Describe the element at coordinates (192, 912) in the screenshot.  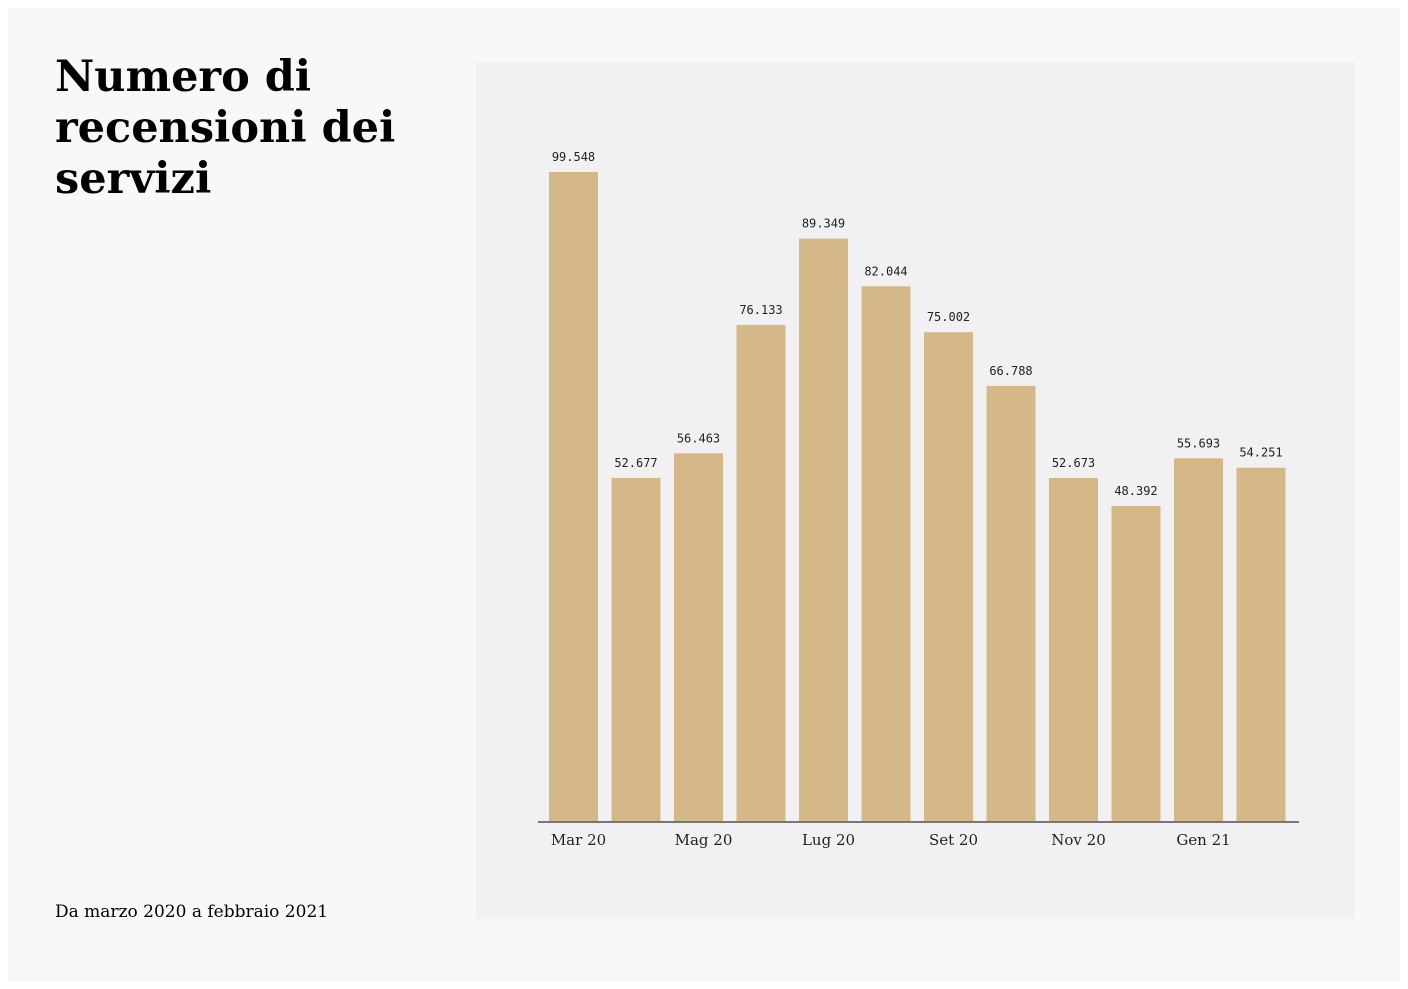
I see `chart-subtitle: Da marzo 2020 a febbraio 2021` at that location.